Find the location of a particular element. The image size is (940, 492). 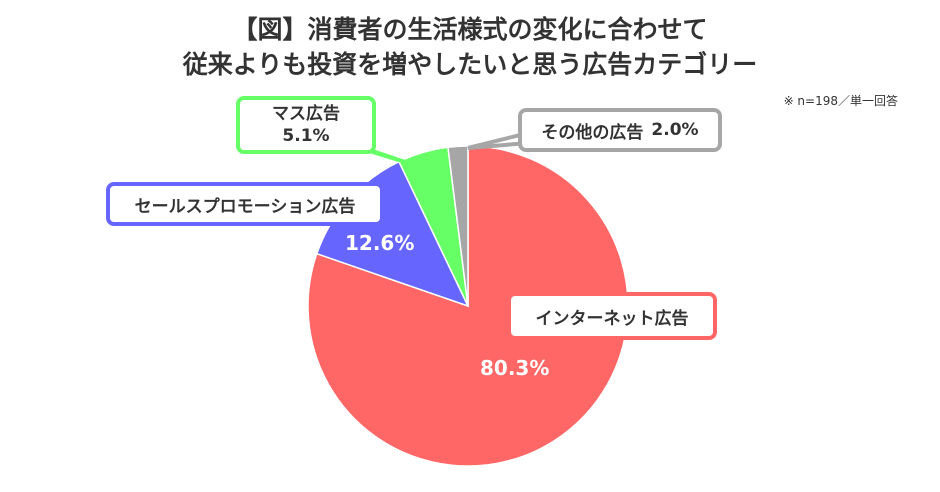

value-sales-promo: 12.6% is located at coordinates (380, 243).